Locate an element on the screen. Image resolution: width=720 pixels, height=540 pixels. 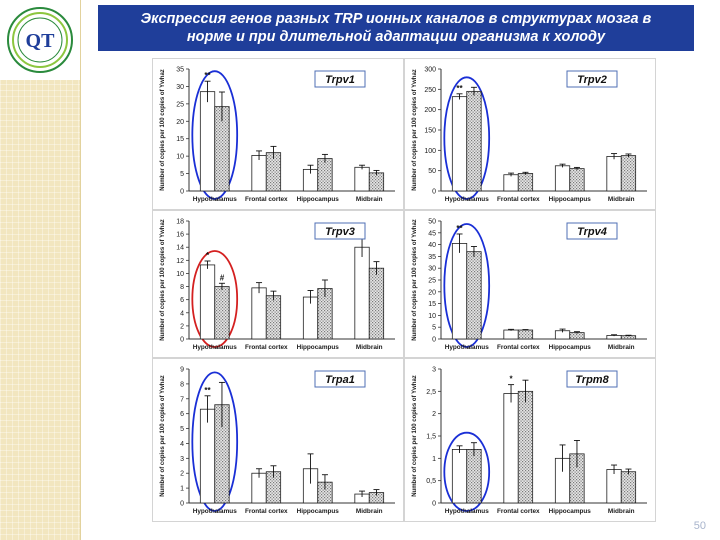
y-tick-label: 30 is located at coordinates (180, 87).